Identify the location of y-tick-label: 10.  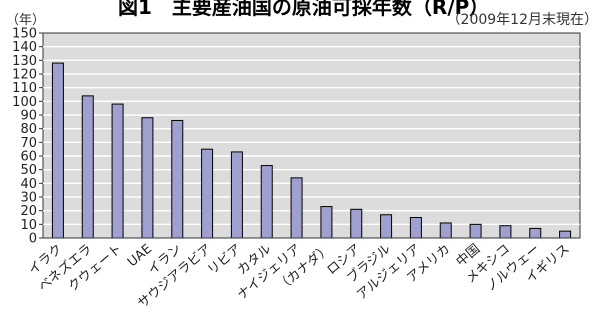
(28, 225).